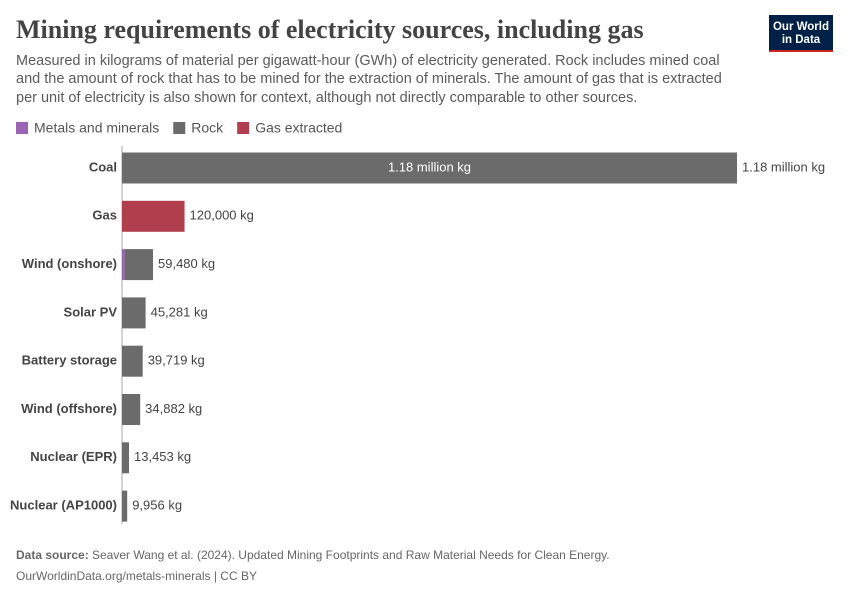 Image resolution: width=850 pixels, height=600 pixels. Describe the element at coordinates (91, 311) in the screenshot. I see `category-label: Solar PV` at that location.